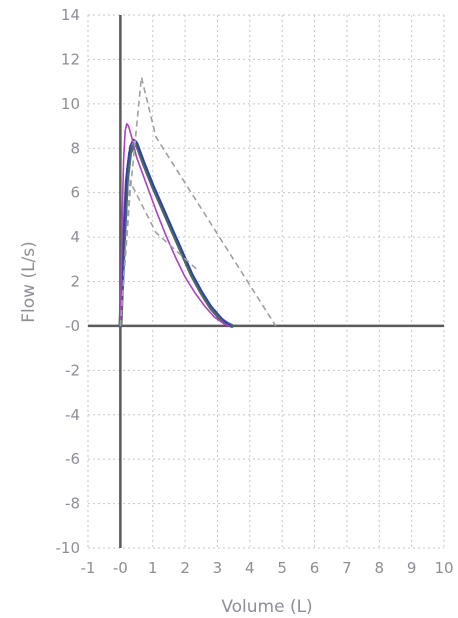  I want to click on x-tick-labels: -1 -0 1 2 3 4 5 6 7 8 9 10, so click(267, 568).